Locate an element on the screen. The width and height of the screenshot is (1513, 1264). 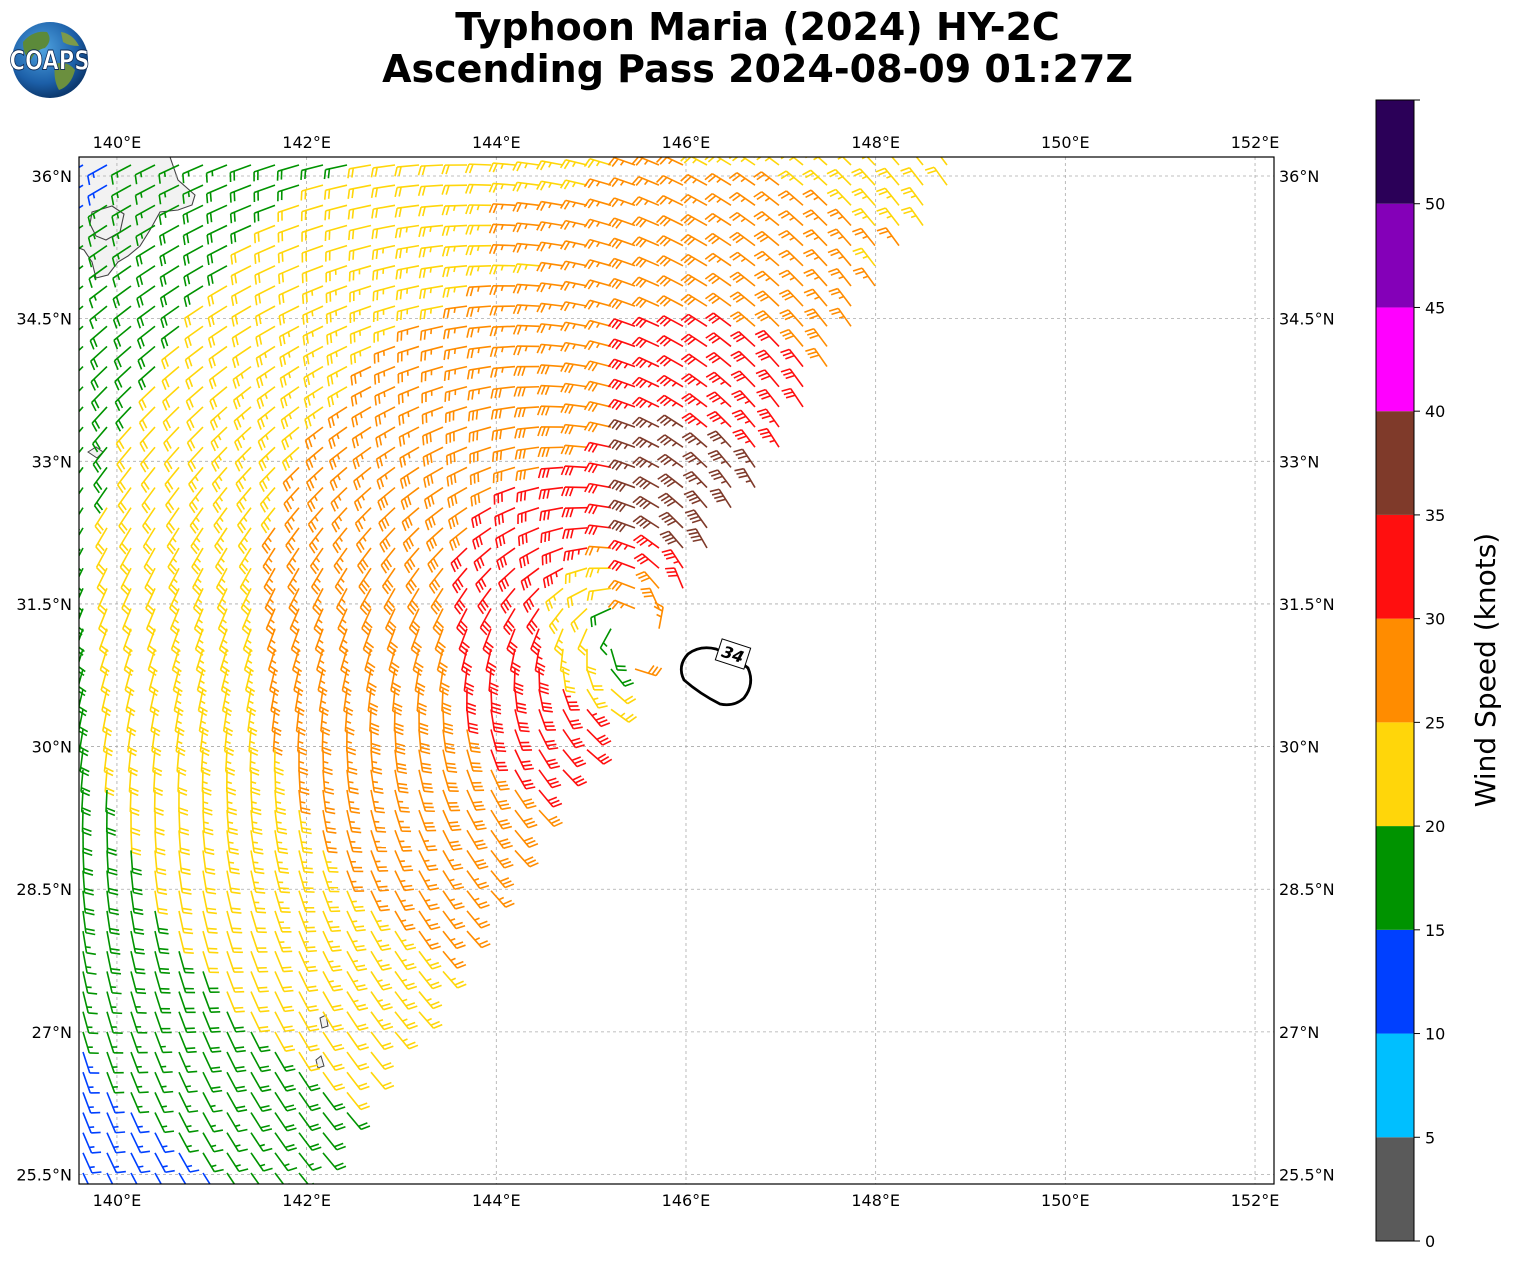
lon-tick-label-top: 150°E is located at coordinates (1065, 142).